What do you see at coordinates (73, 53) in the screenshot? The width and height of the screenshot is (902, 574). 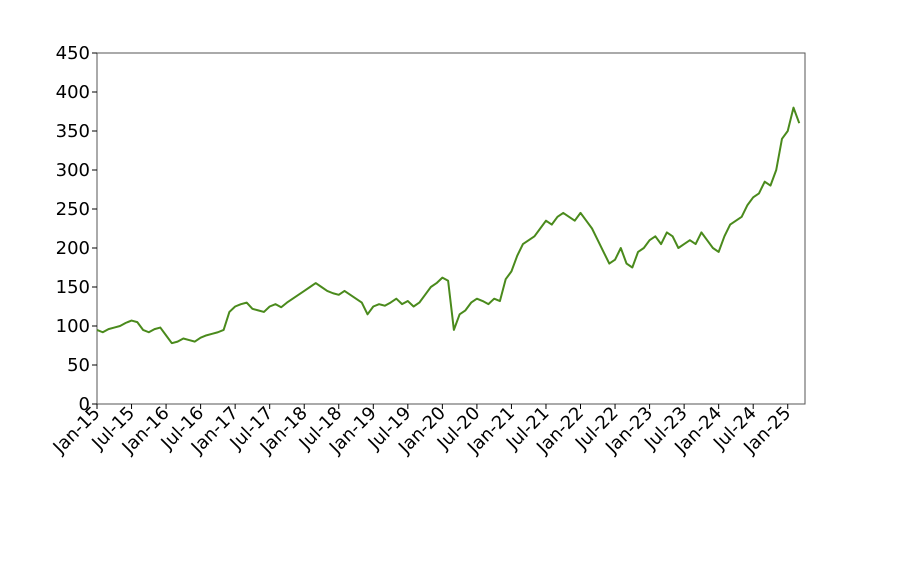 I see `y-tick-label: 450` at bounding box center [73, 53].